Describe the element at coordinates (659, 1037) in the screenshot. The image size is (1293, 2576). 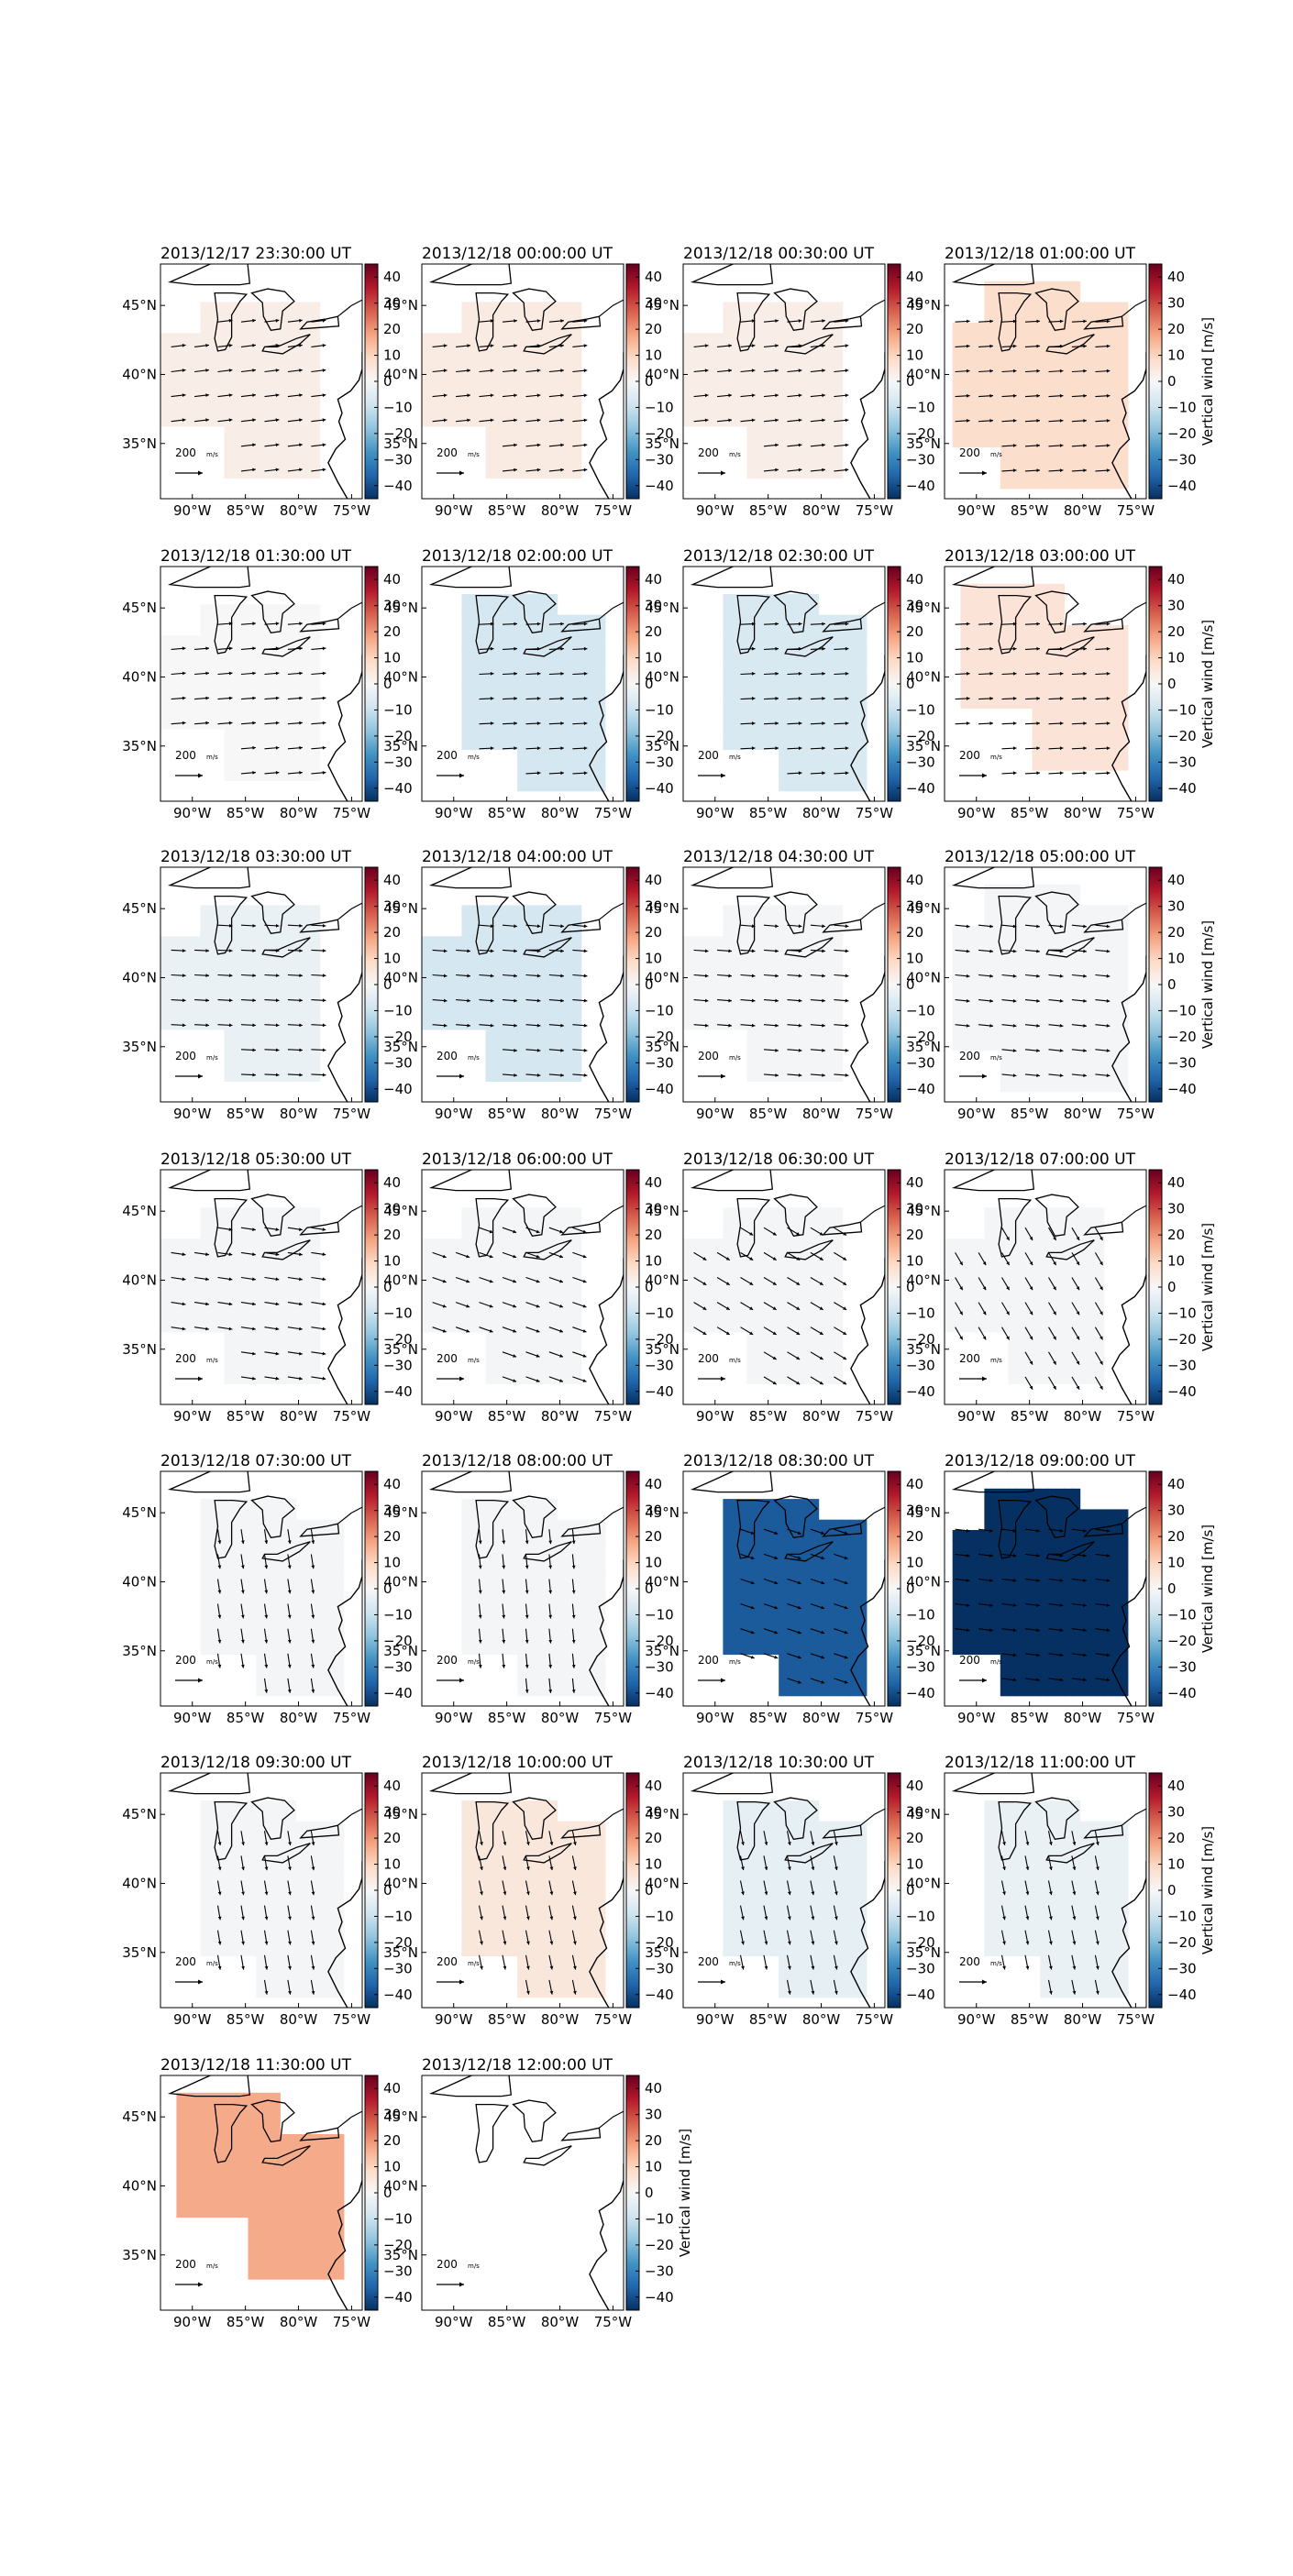
I see `colorbar-tick-label: −20` at that location.